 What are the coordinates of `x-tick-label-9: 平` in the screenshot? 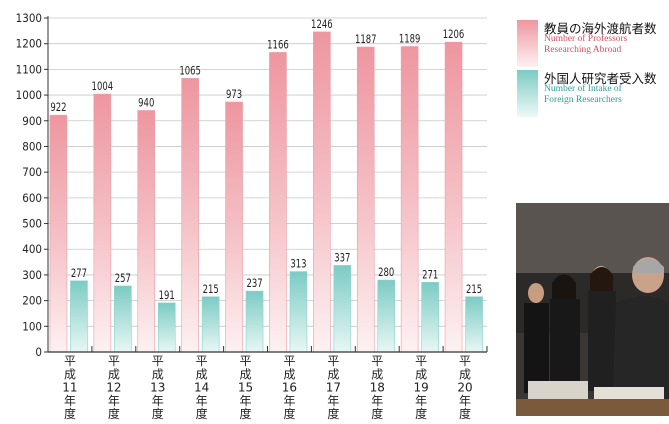 It's located at (465, 361).